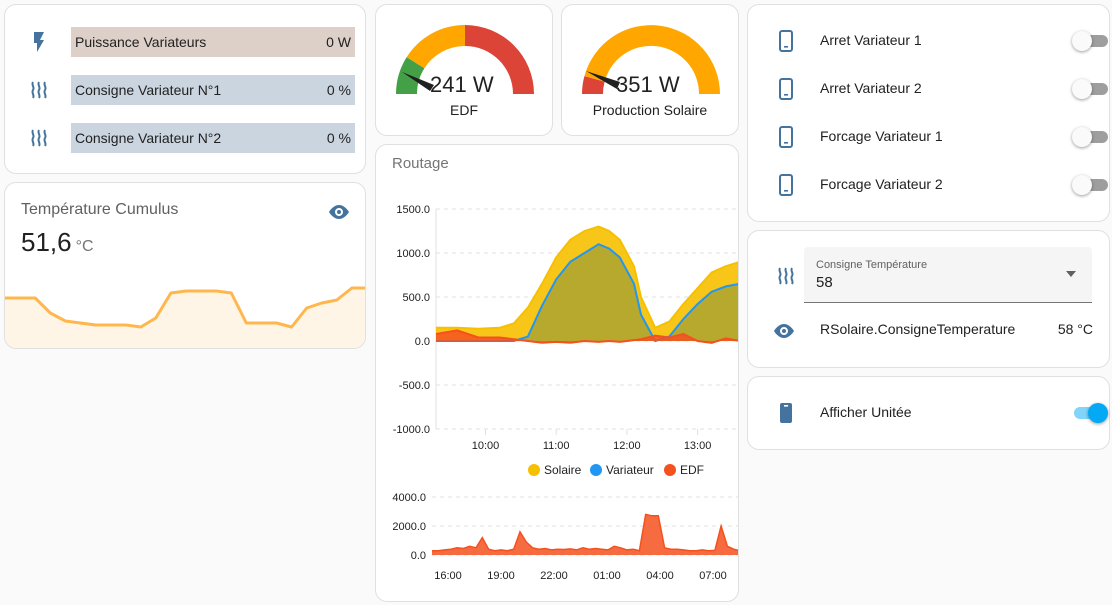  I want to click on series-line-solaire, so click(587, 277).